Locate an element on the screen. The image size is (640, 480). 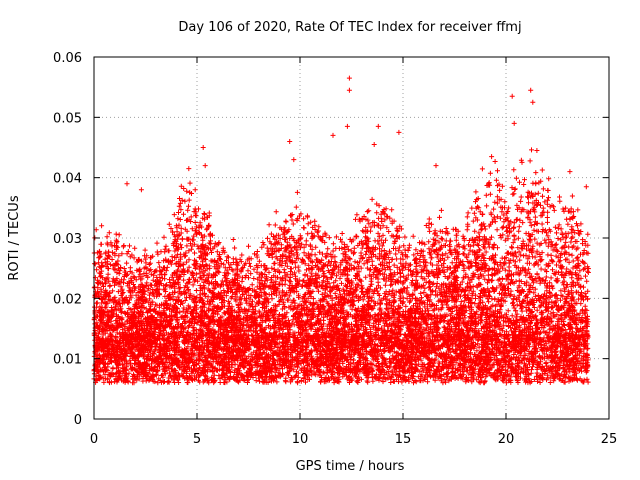
y-tick-label: 0.05 is located at coordinates (67, 118).